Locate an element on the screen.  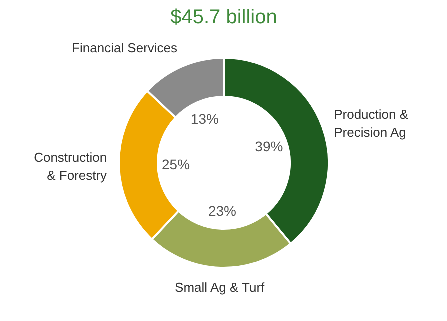
data-label: 13% is located at coordinates (204, 118).